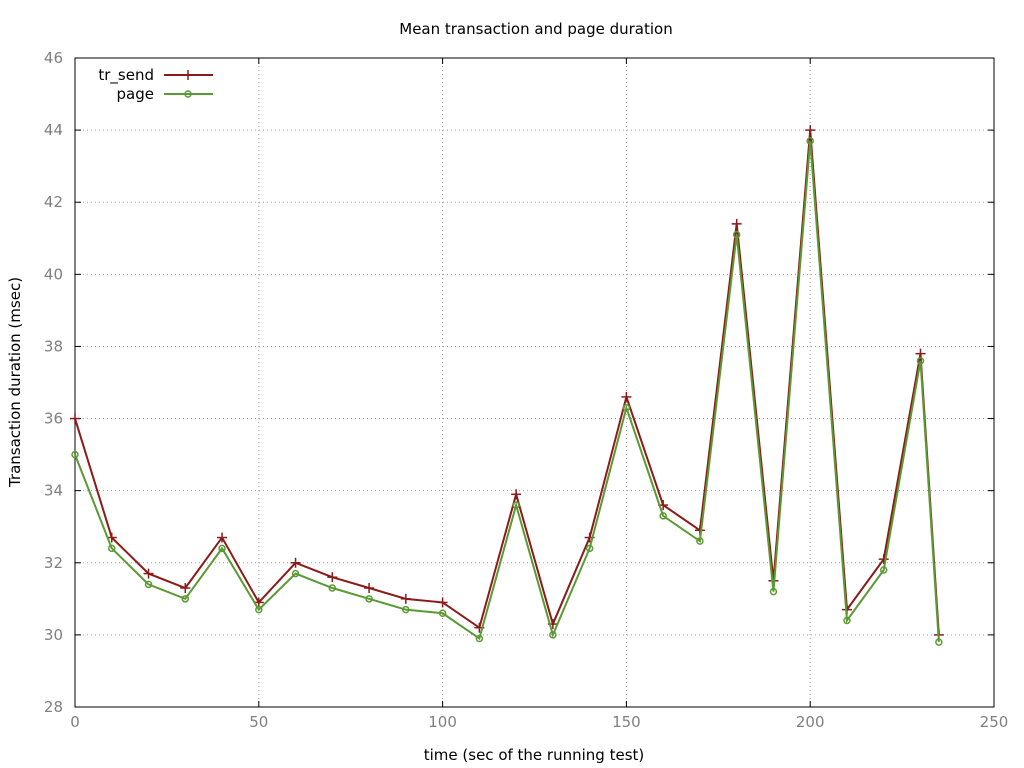  What do you see at coordinates (534, 755) in the screenshot?
I see `x-axis-label: time (sec of the running test)` at bounding box center [534, 755].